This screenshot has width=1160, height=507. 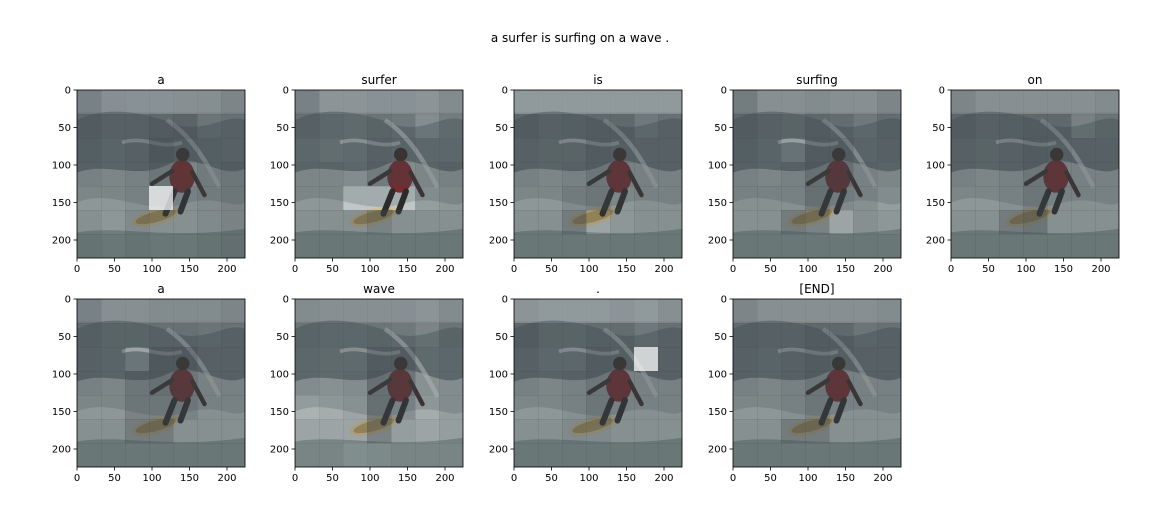 I want to click on x-tick-label: 200, so click(x=663, y=478).